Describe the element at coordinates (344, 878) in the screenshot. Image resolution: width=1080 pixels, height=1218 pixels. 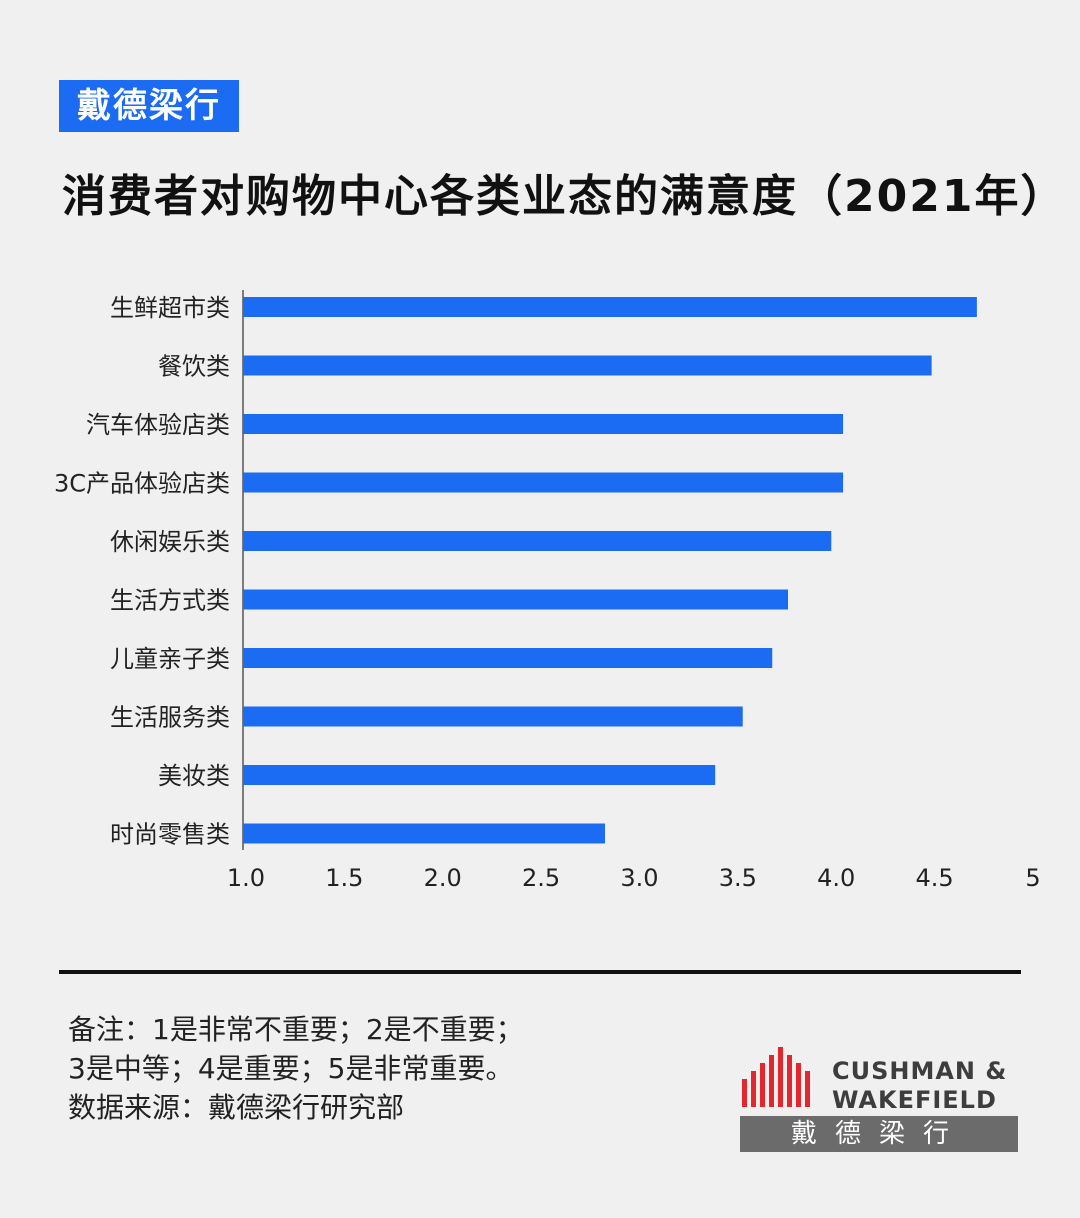
I see `x-tick-label: 1.5` at that location.